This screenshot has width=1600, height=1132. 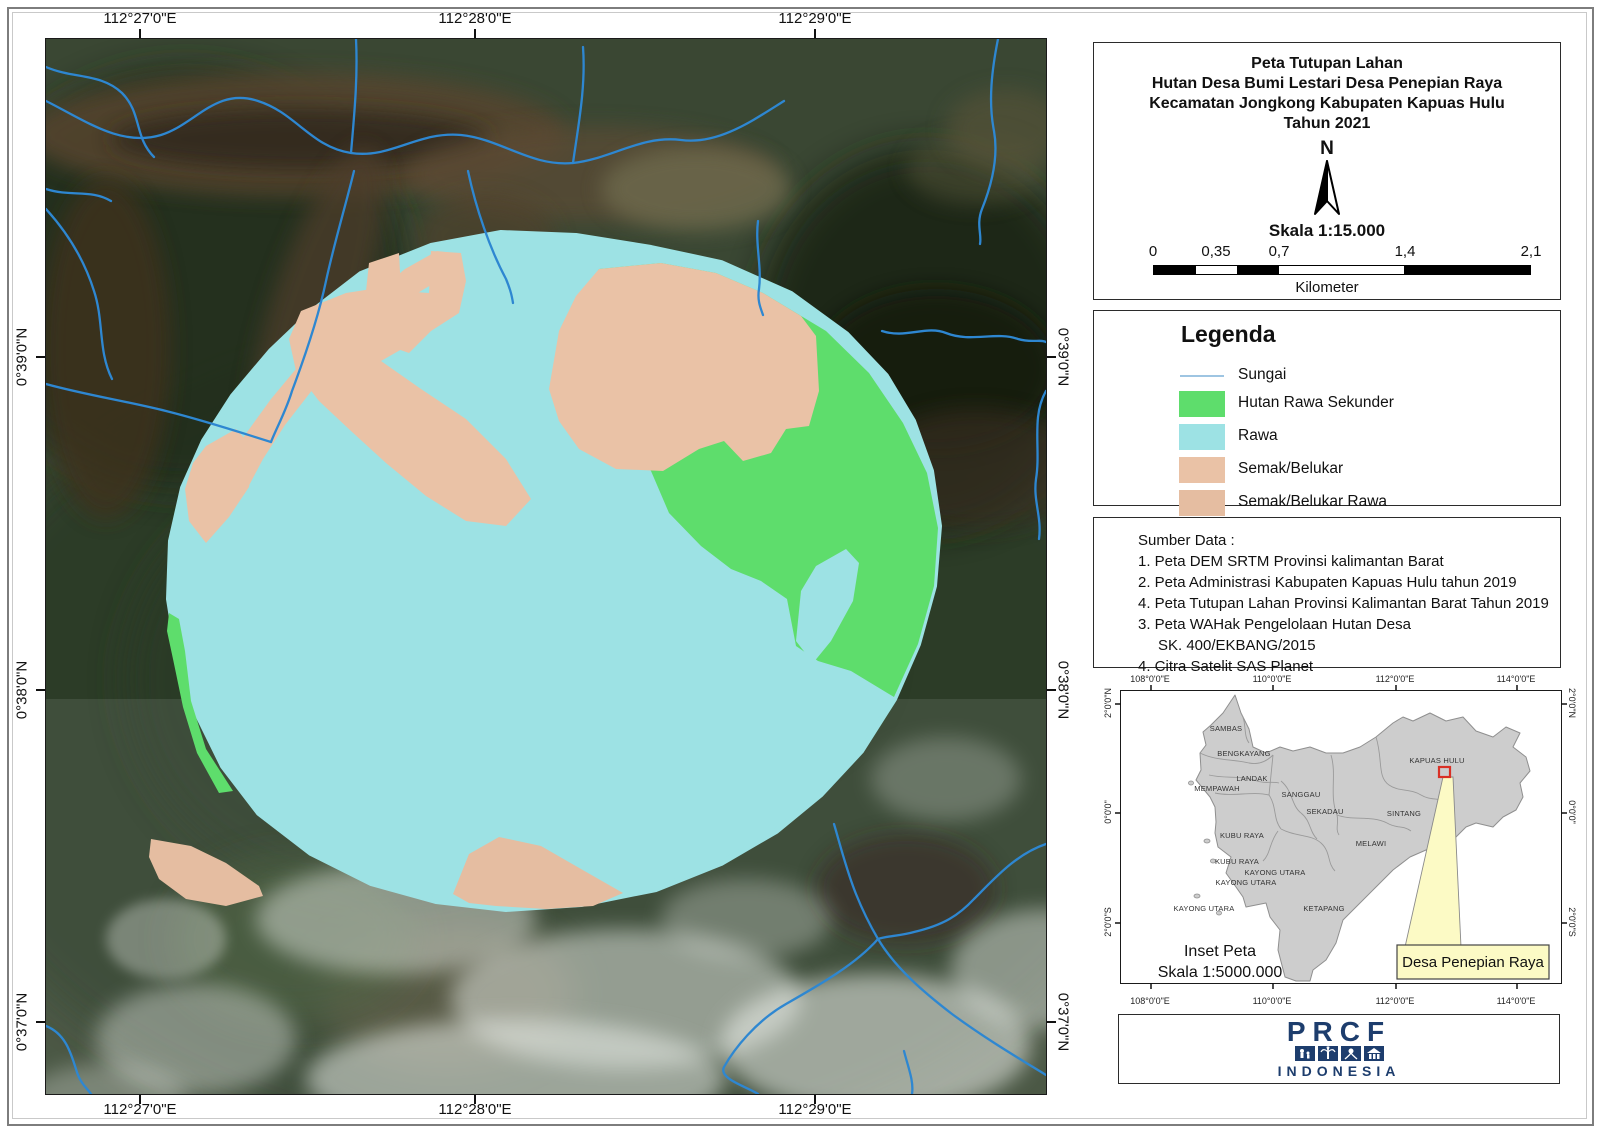 I want to click on rawa-notch-polygon, so click(x=827, y=606).